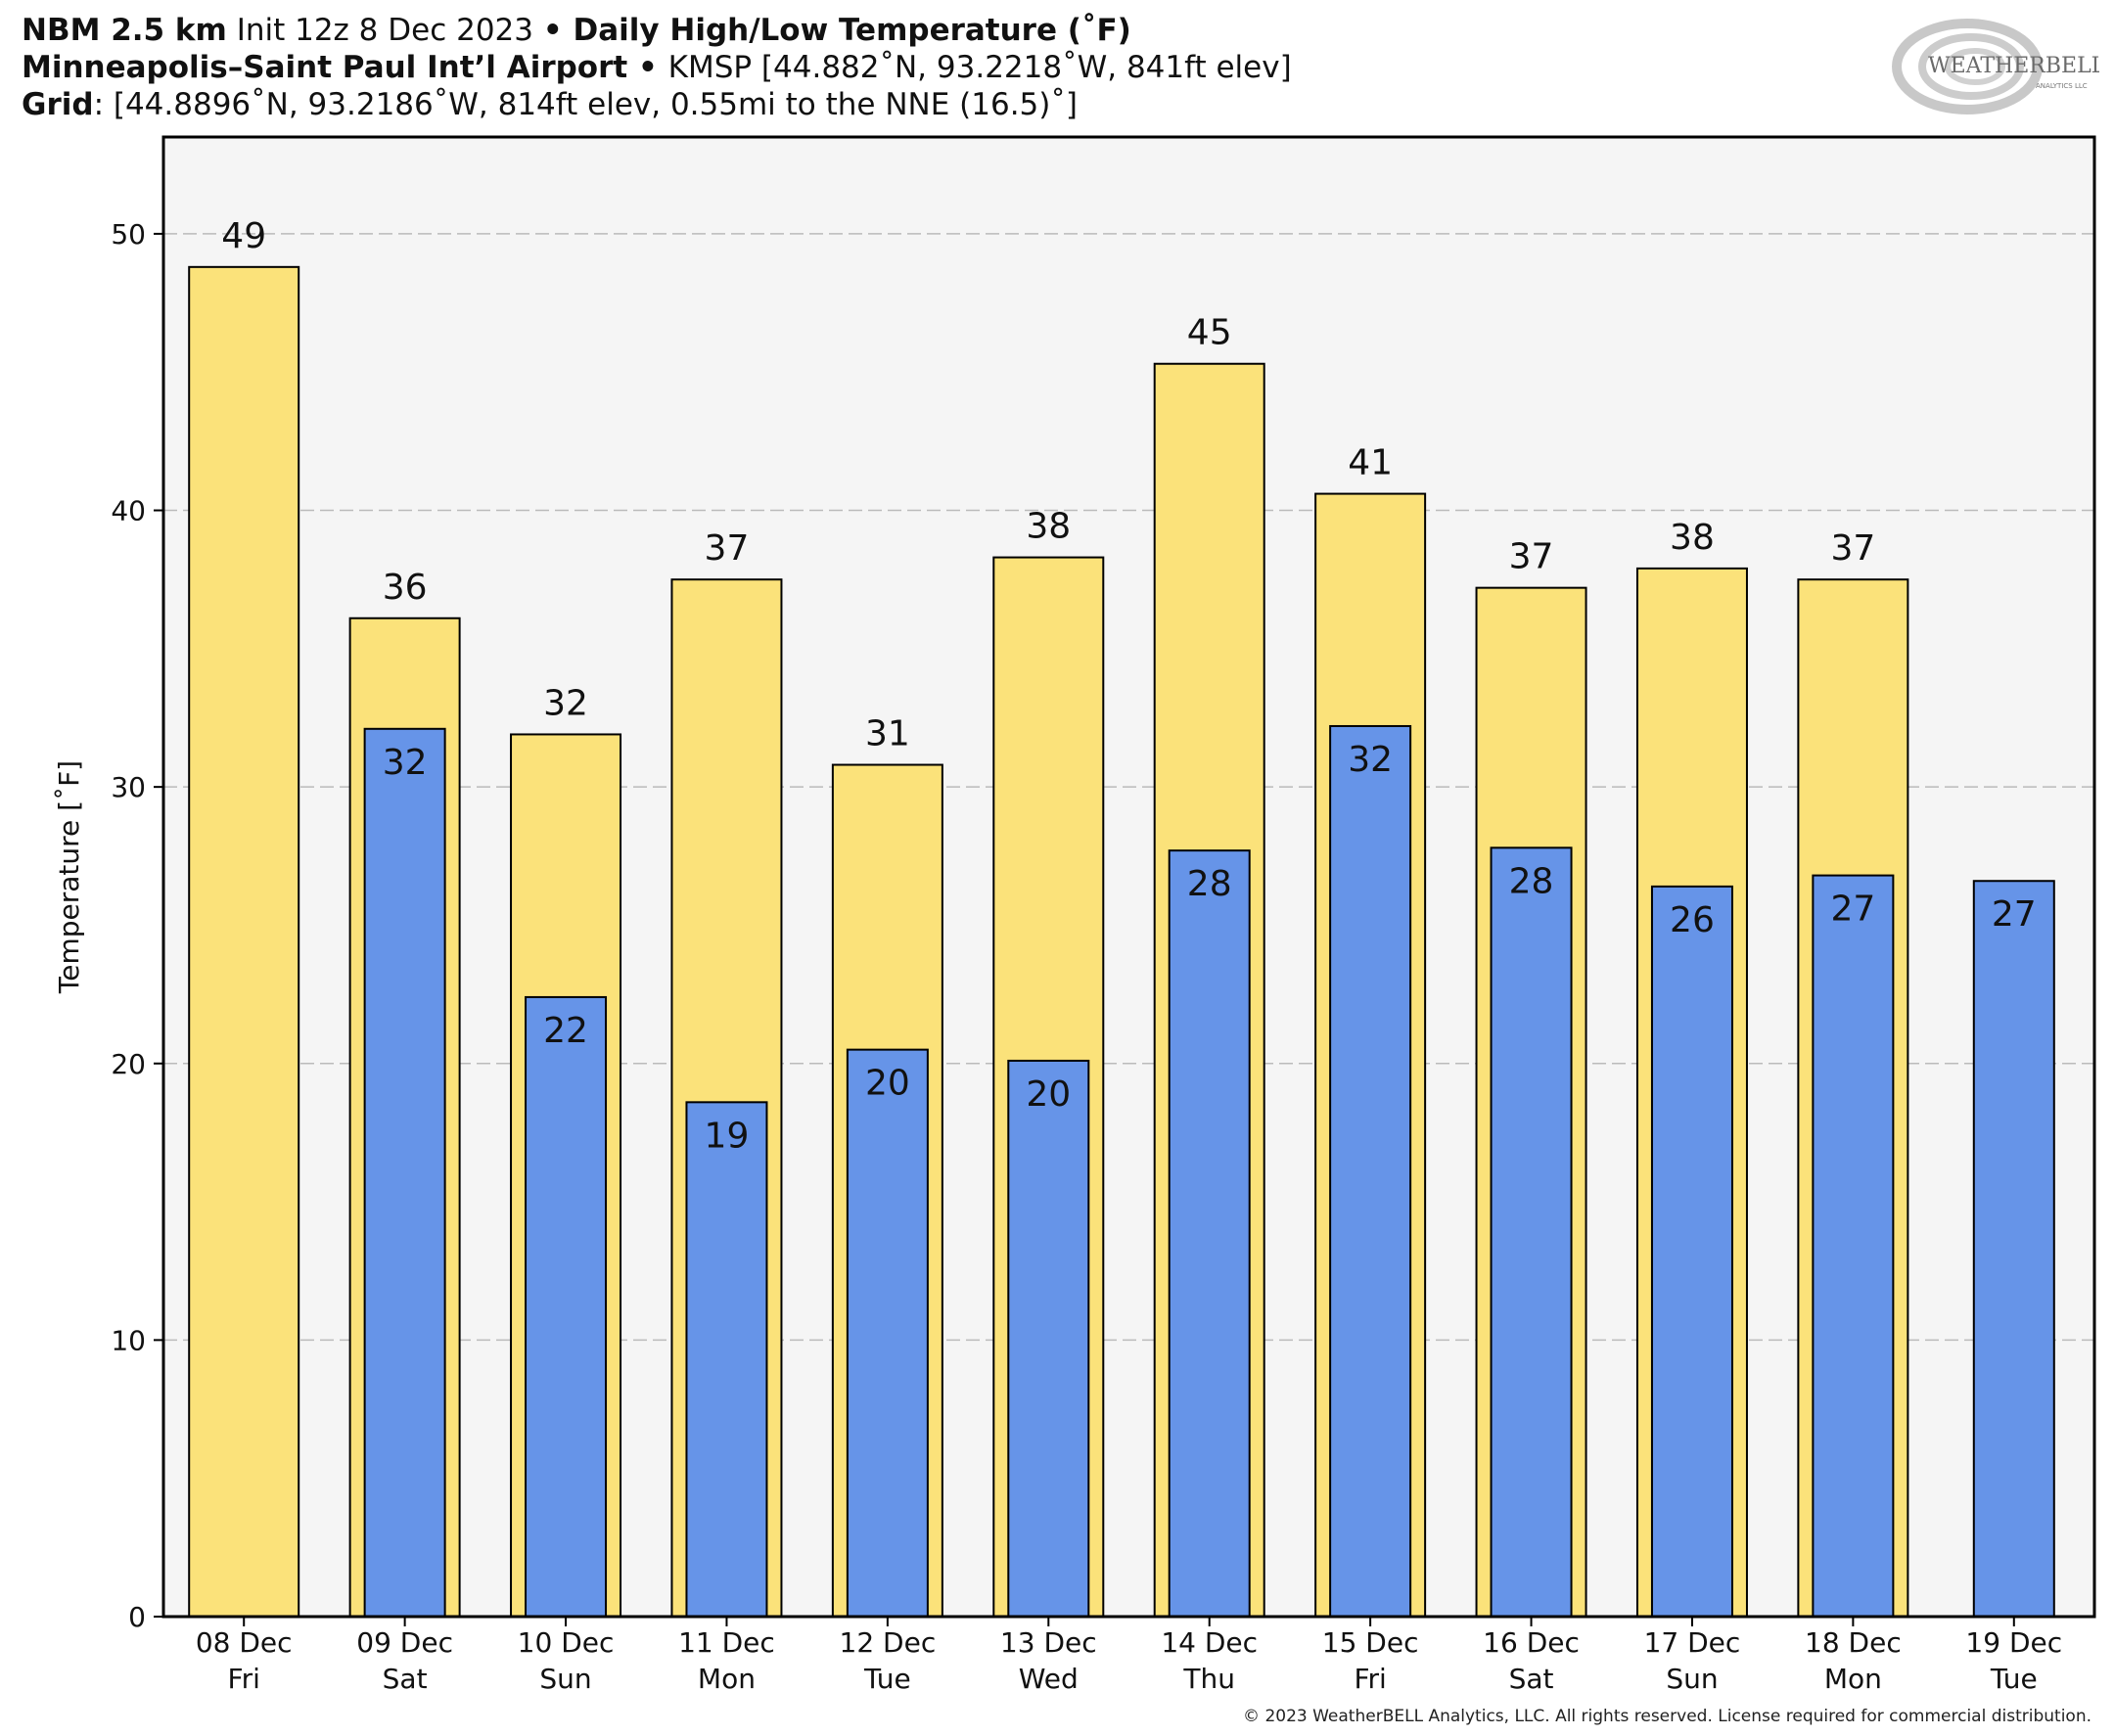 The height and width of the screenshot is (1736, 2114). Describe the element at coordinates (2014, 1642) in the screenshot. I see `x-tick-date: 19 Dec` at that location.